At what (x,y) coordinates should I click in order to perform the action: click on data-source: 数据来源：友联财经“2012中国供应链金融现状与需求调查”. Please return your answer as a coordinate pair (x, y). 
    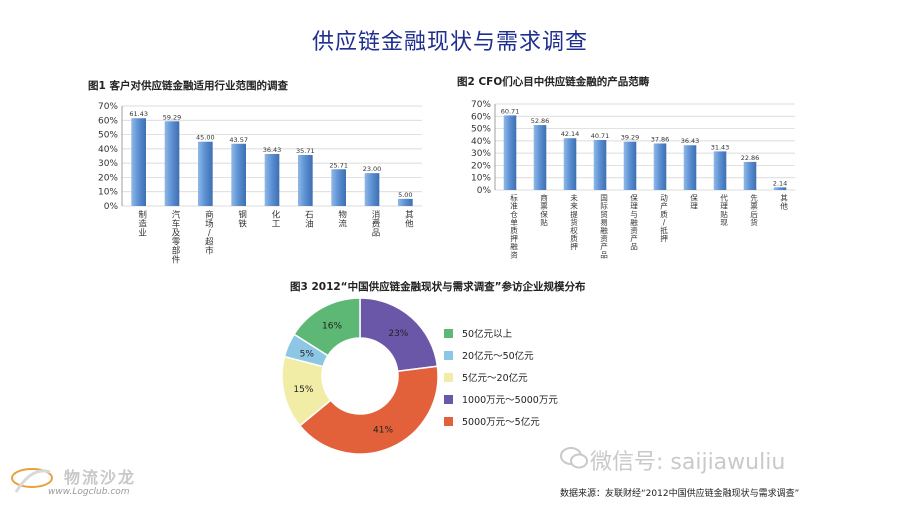
    Looking at the image, I should click on (680, 494).